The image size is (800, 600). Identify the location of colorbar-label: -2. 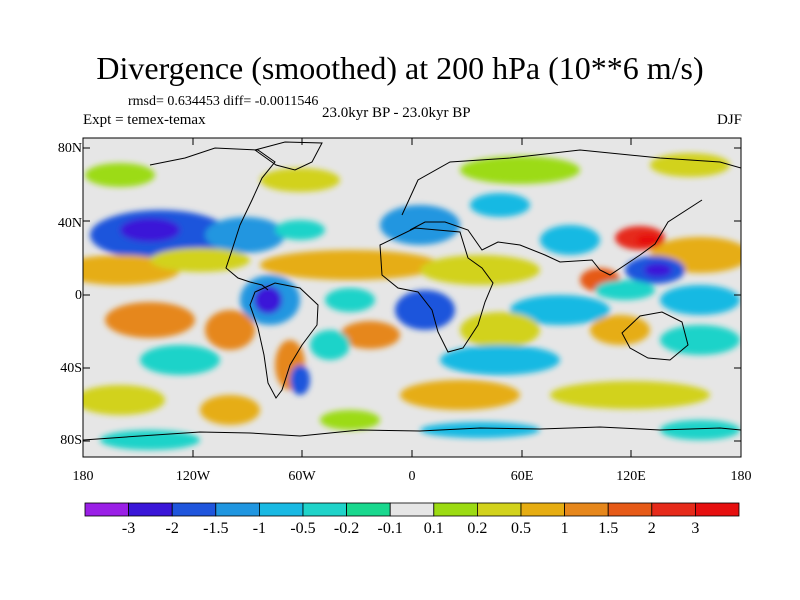
(172, 528).